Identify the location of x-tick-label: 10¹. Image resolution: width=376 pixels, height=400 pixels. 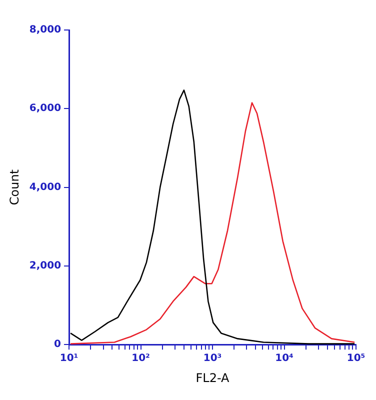
(69, 358).